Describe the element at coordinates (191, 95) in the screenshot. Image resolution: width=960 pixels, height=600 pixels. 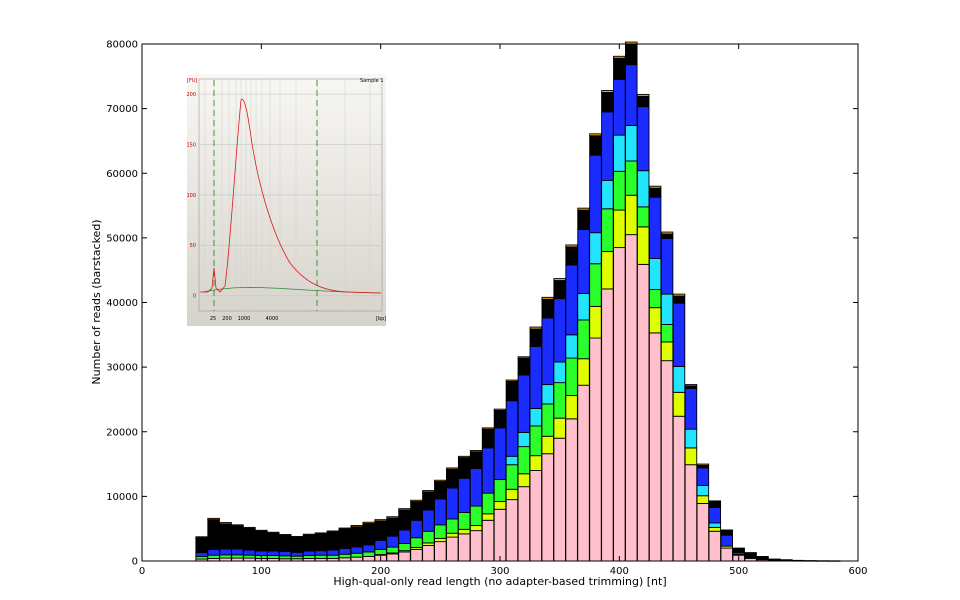
I see `inset-y-tick-label: 200` at that location.